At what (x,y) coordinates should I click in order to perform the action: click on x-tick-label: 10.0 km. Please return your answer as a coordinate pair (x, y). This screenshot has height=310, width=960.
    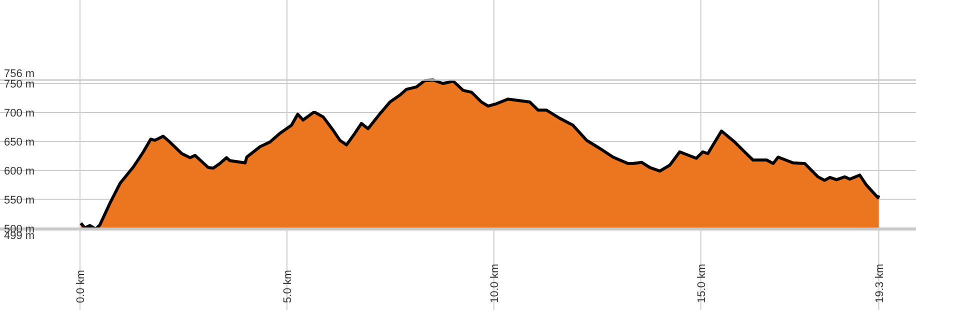
    Looking at the image, I should click on (494, 283).